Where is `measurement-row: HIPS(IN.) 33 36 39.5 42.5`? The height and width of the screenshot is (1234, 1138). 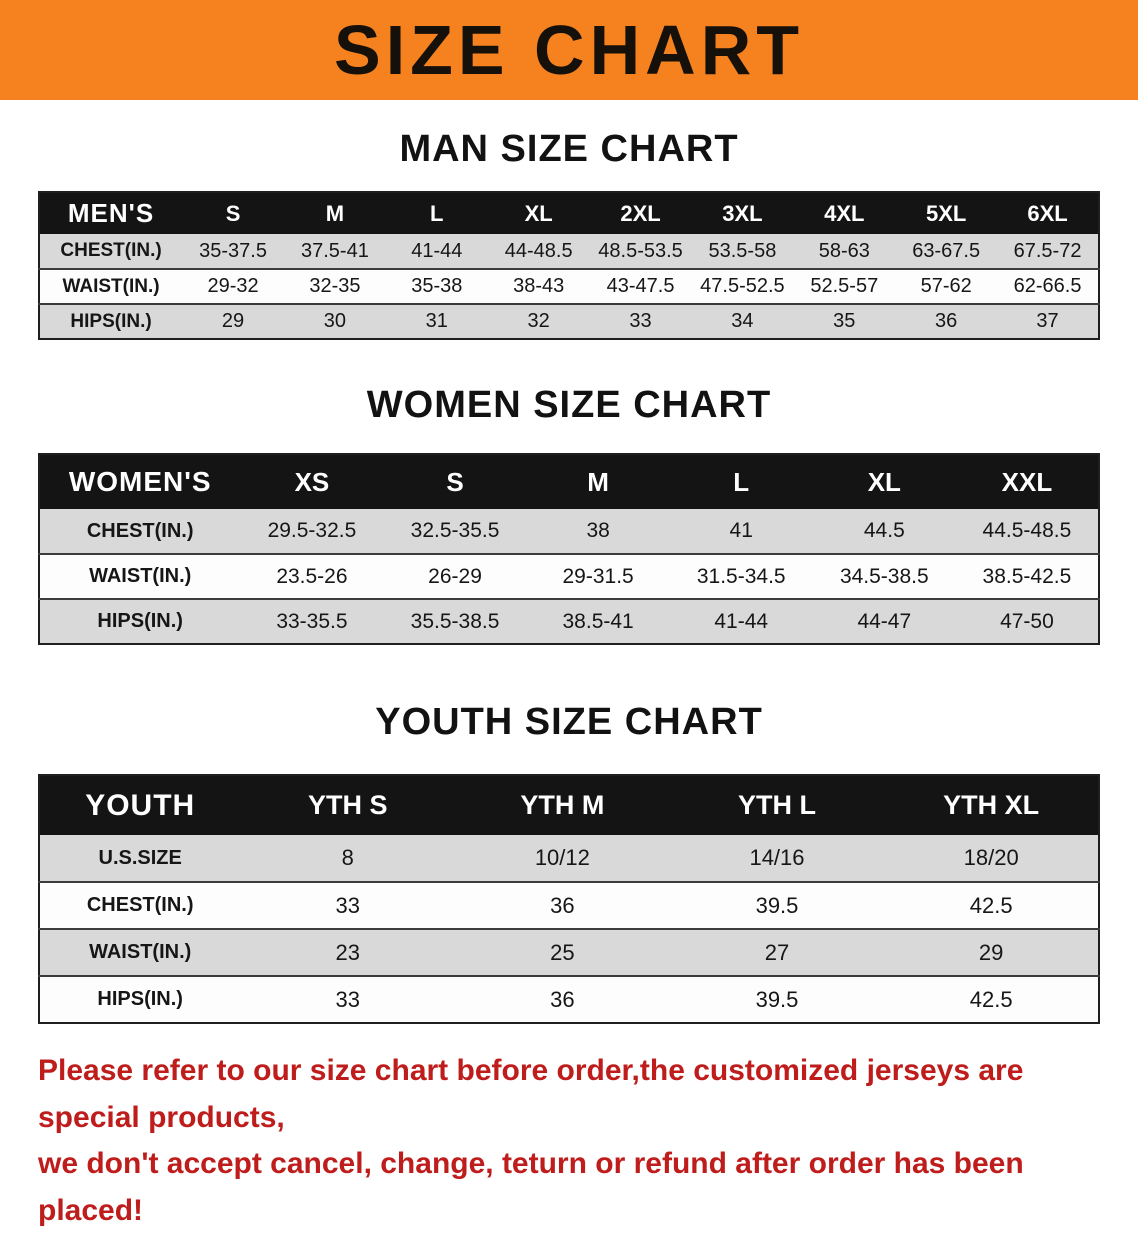 measurement-row: HIPS(IN.) 33 36 39.5 42.5 is located at coordinates (569, 999).